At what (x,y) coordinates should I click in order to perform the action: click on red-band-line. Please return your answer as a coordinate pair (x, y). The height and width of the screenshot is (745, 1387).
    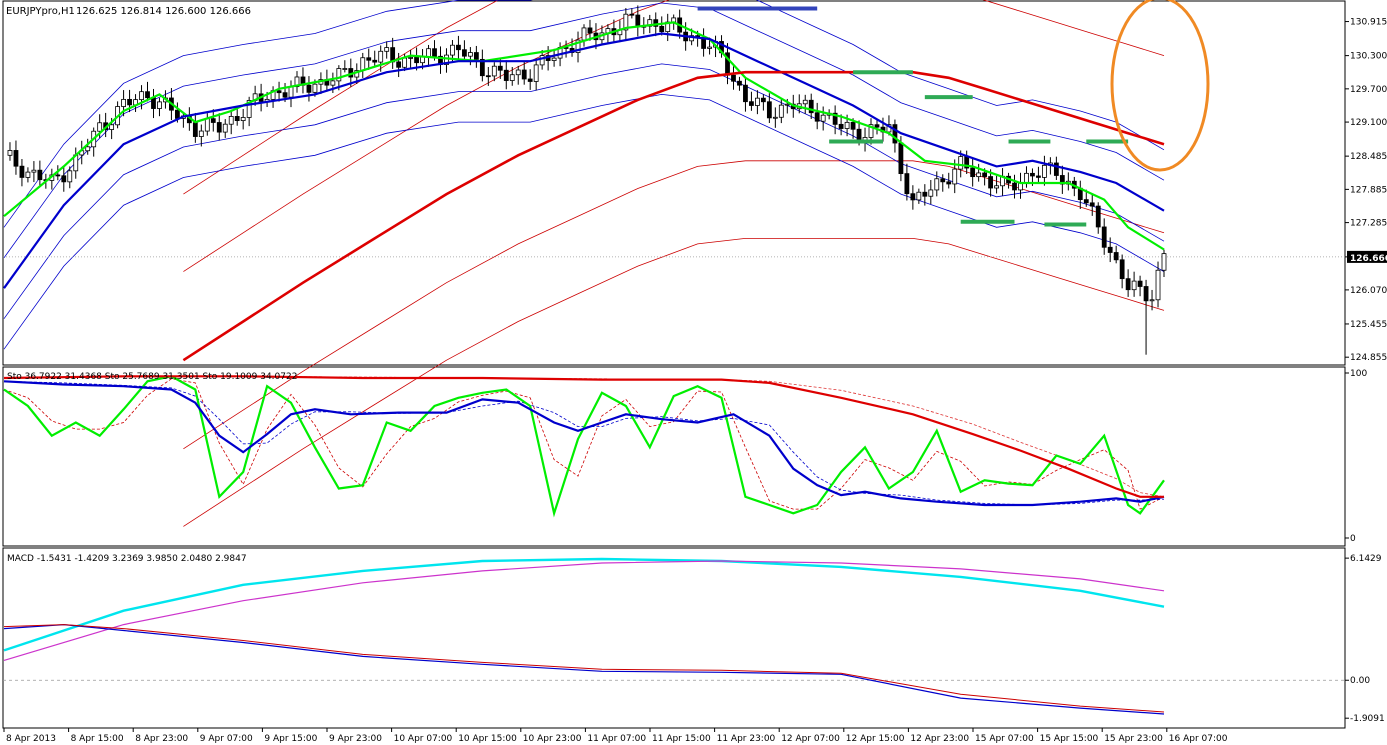
    Looking at the image, I should click on (341, 97).